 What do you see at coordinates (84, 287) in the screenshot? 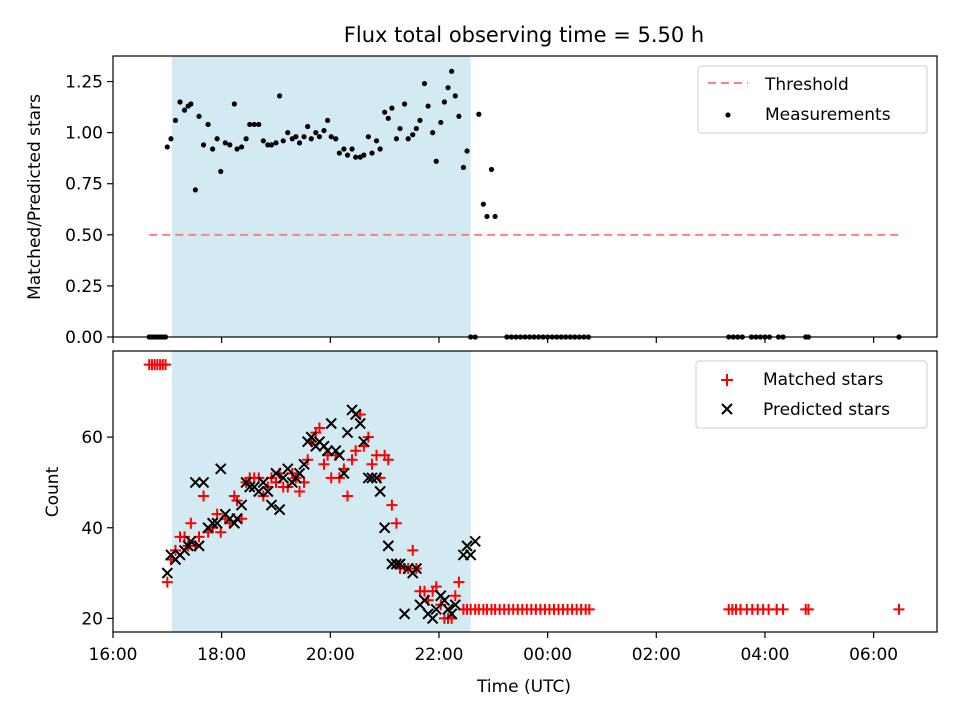
I see `top-y-tick-label: 0.25` at bounding box center [84, 287].